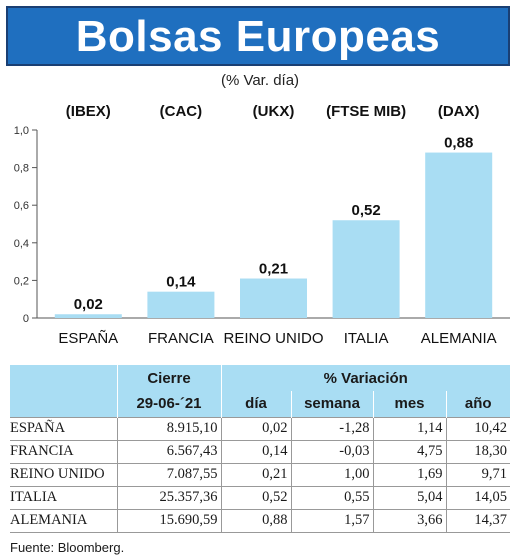 This screenshot has height=559, width=520. Describe the element at coordinates (21, 169) in the screenshot. I see `y-tick-label: 0,8` at that location.